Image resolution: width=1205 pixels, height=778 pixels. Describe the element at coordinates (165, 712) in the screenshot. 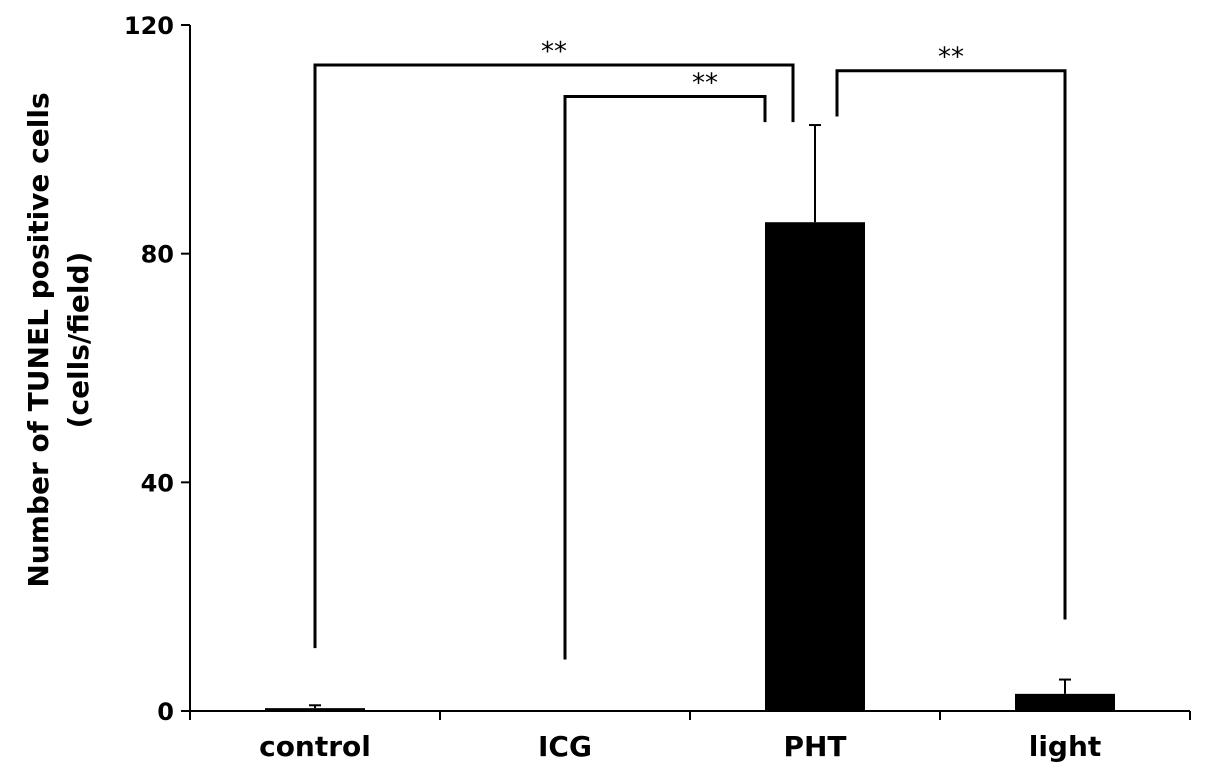

I see `y-tick-label: 0` at that location.